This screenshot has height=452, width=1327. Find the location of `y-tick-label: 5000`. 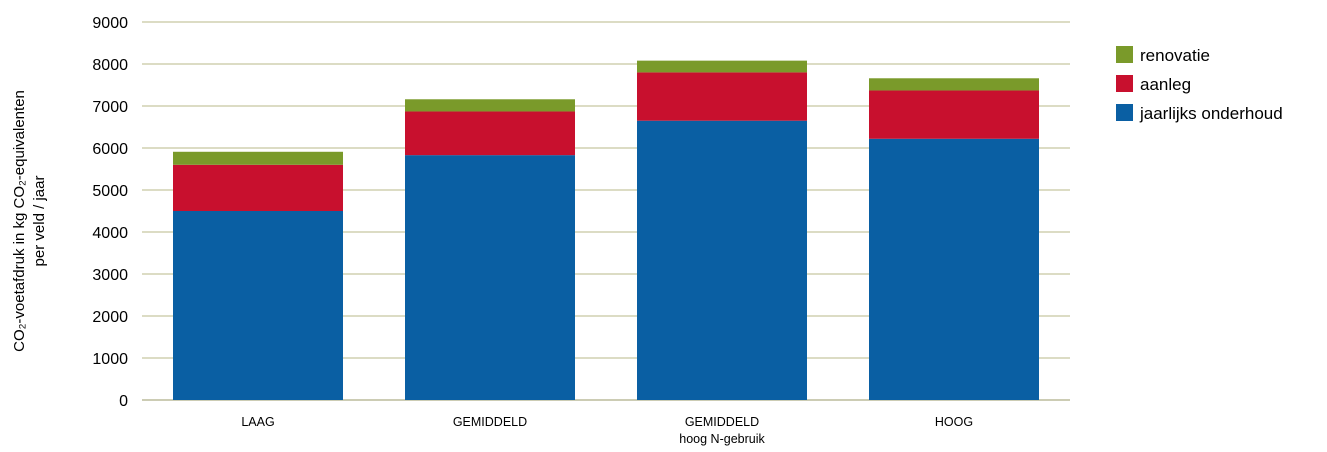

y-tick-label: 5000 is located at coordinates (110, 191).